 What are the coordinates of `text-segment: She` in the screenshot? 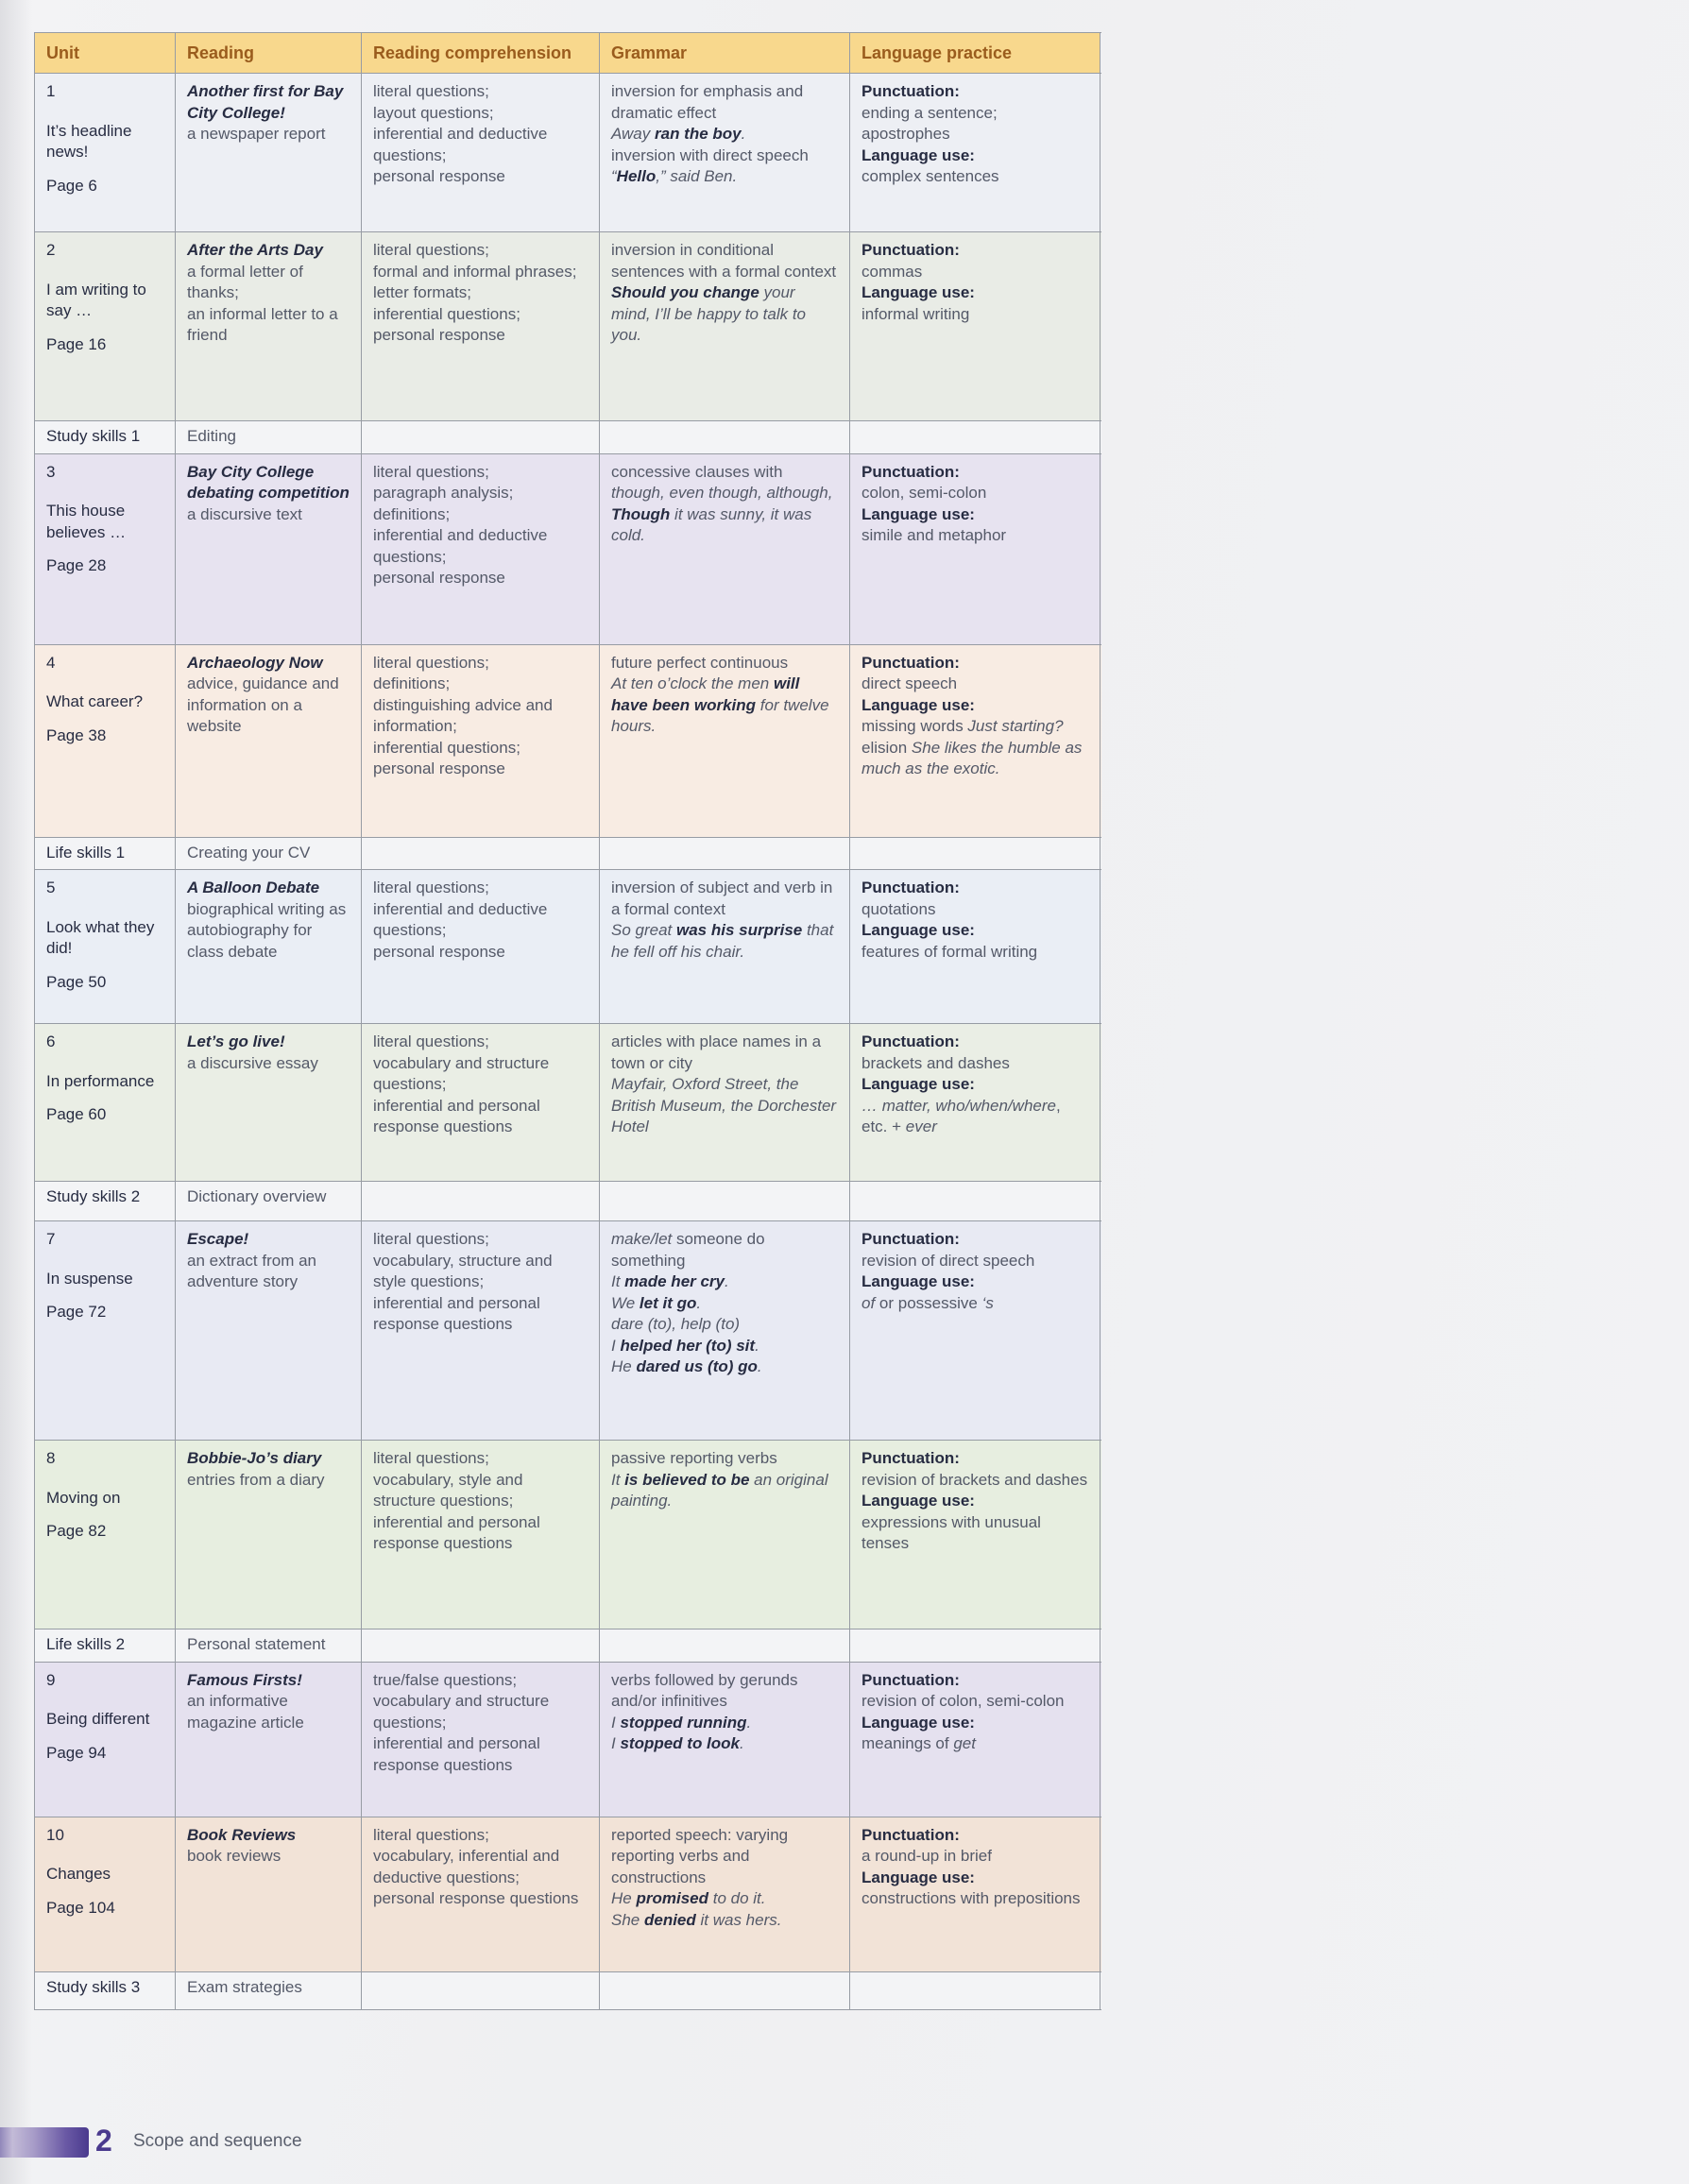 It's located at (627, 1919).